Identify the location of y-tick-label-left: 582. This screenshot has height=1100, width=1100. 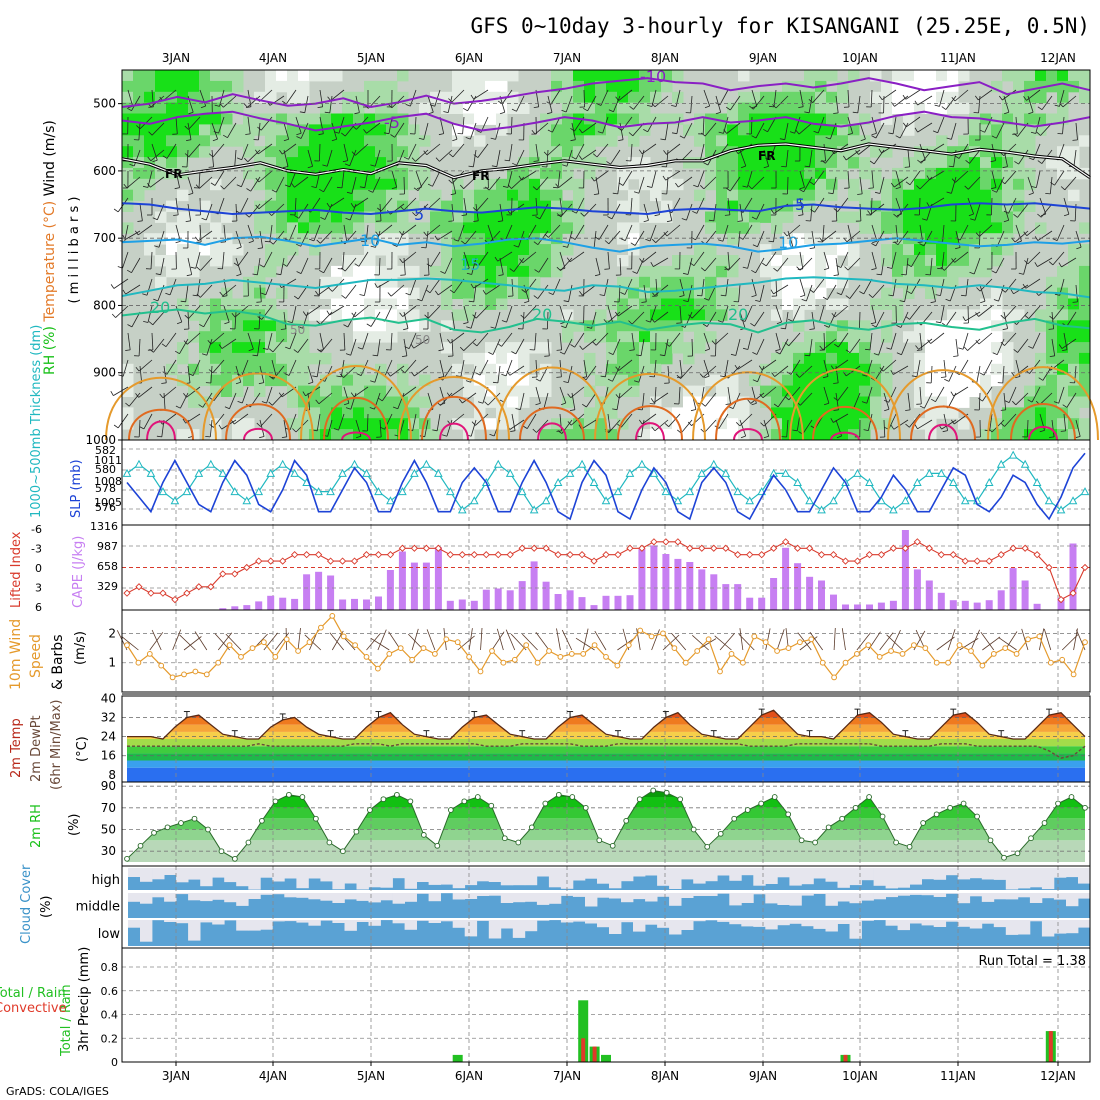
(105, 450).